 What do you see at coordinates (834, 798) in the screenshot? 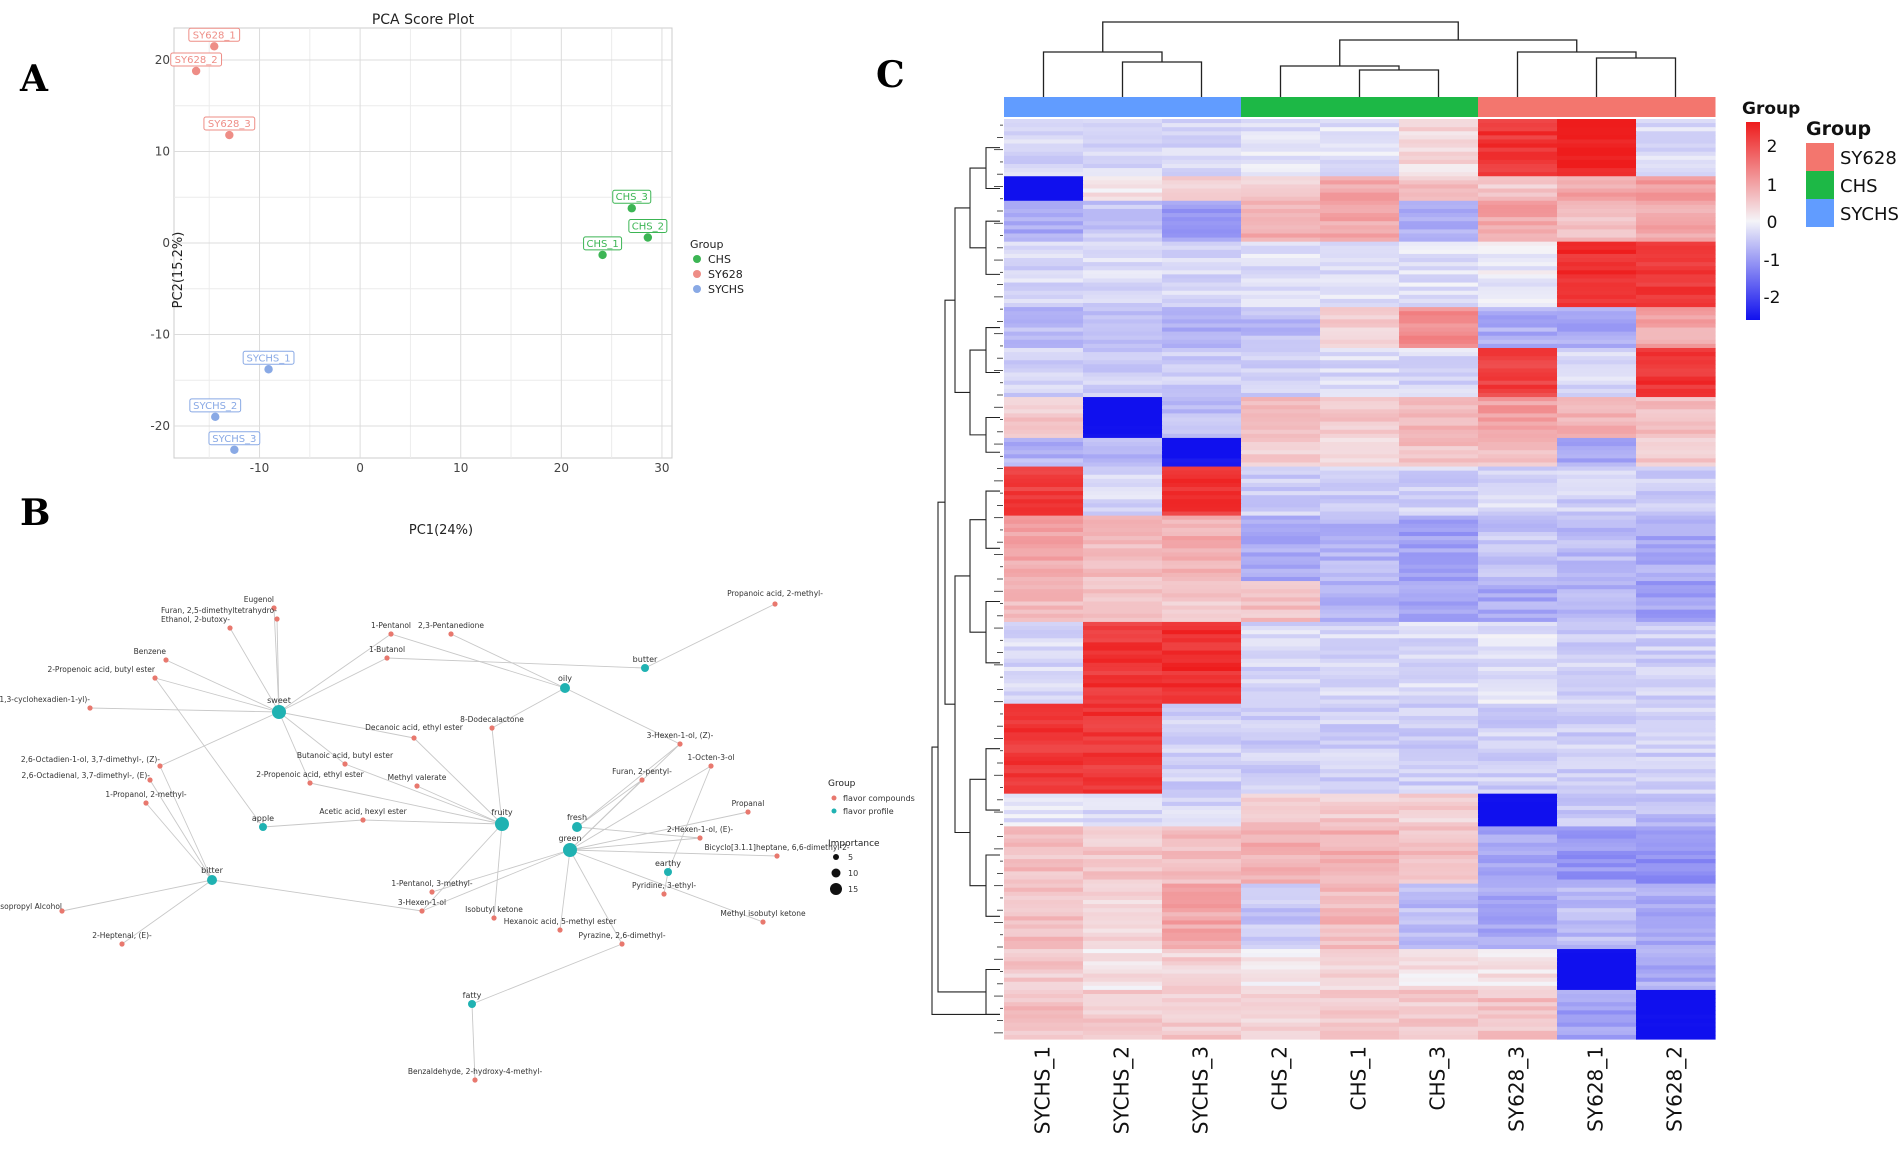
I see `network-legend-marker` at bounding box center [834, 798].